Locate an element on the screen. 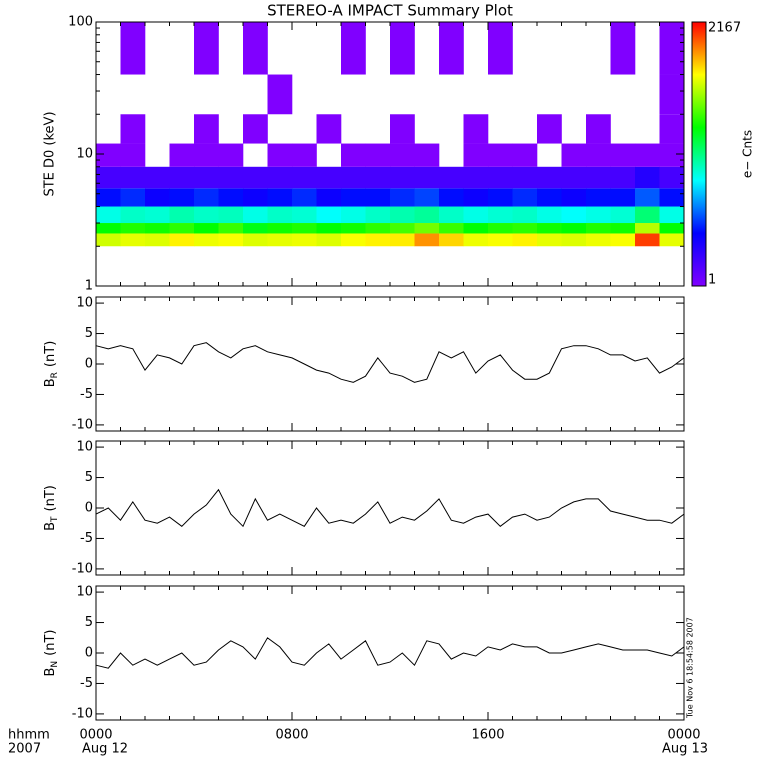  y-tick-label: 0 is located at coordinates (89, 653).